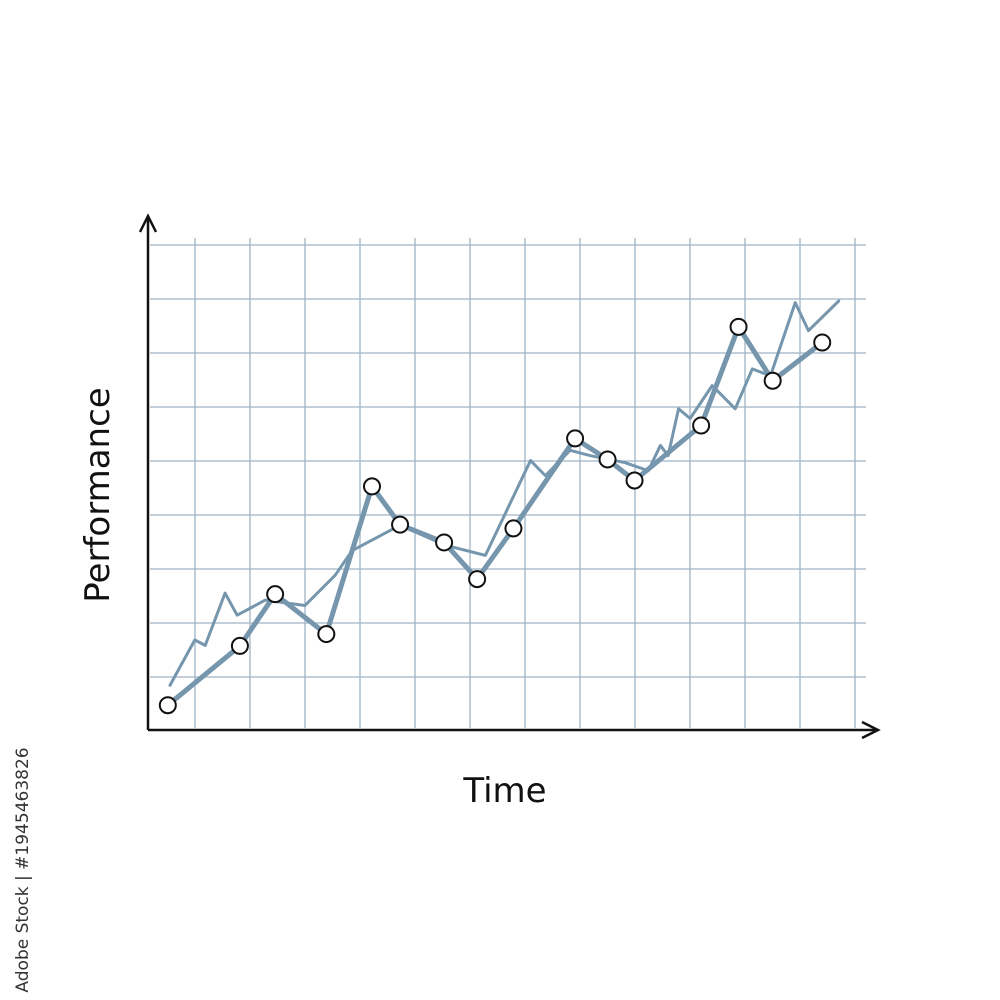 The height and width of the screenshot is (1000, 1000). I want to click on y-axis-arrow, so click(148, 223).